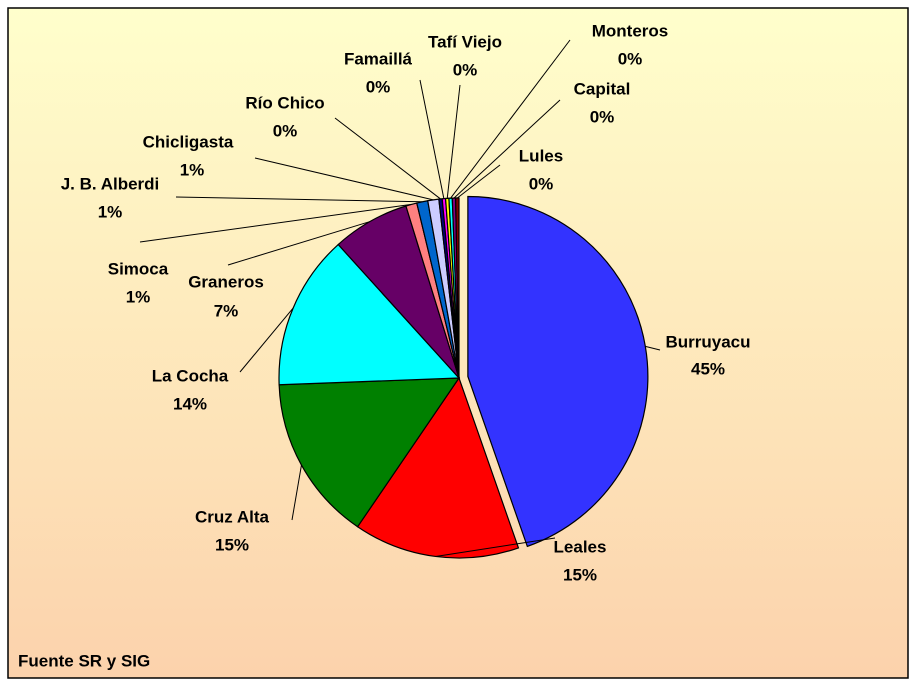  I want to click on slice-label: Tafí Viejo, so click(465, 41).